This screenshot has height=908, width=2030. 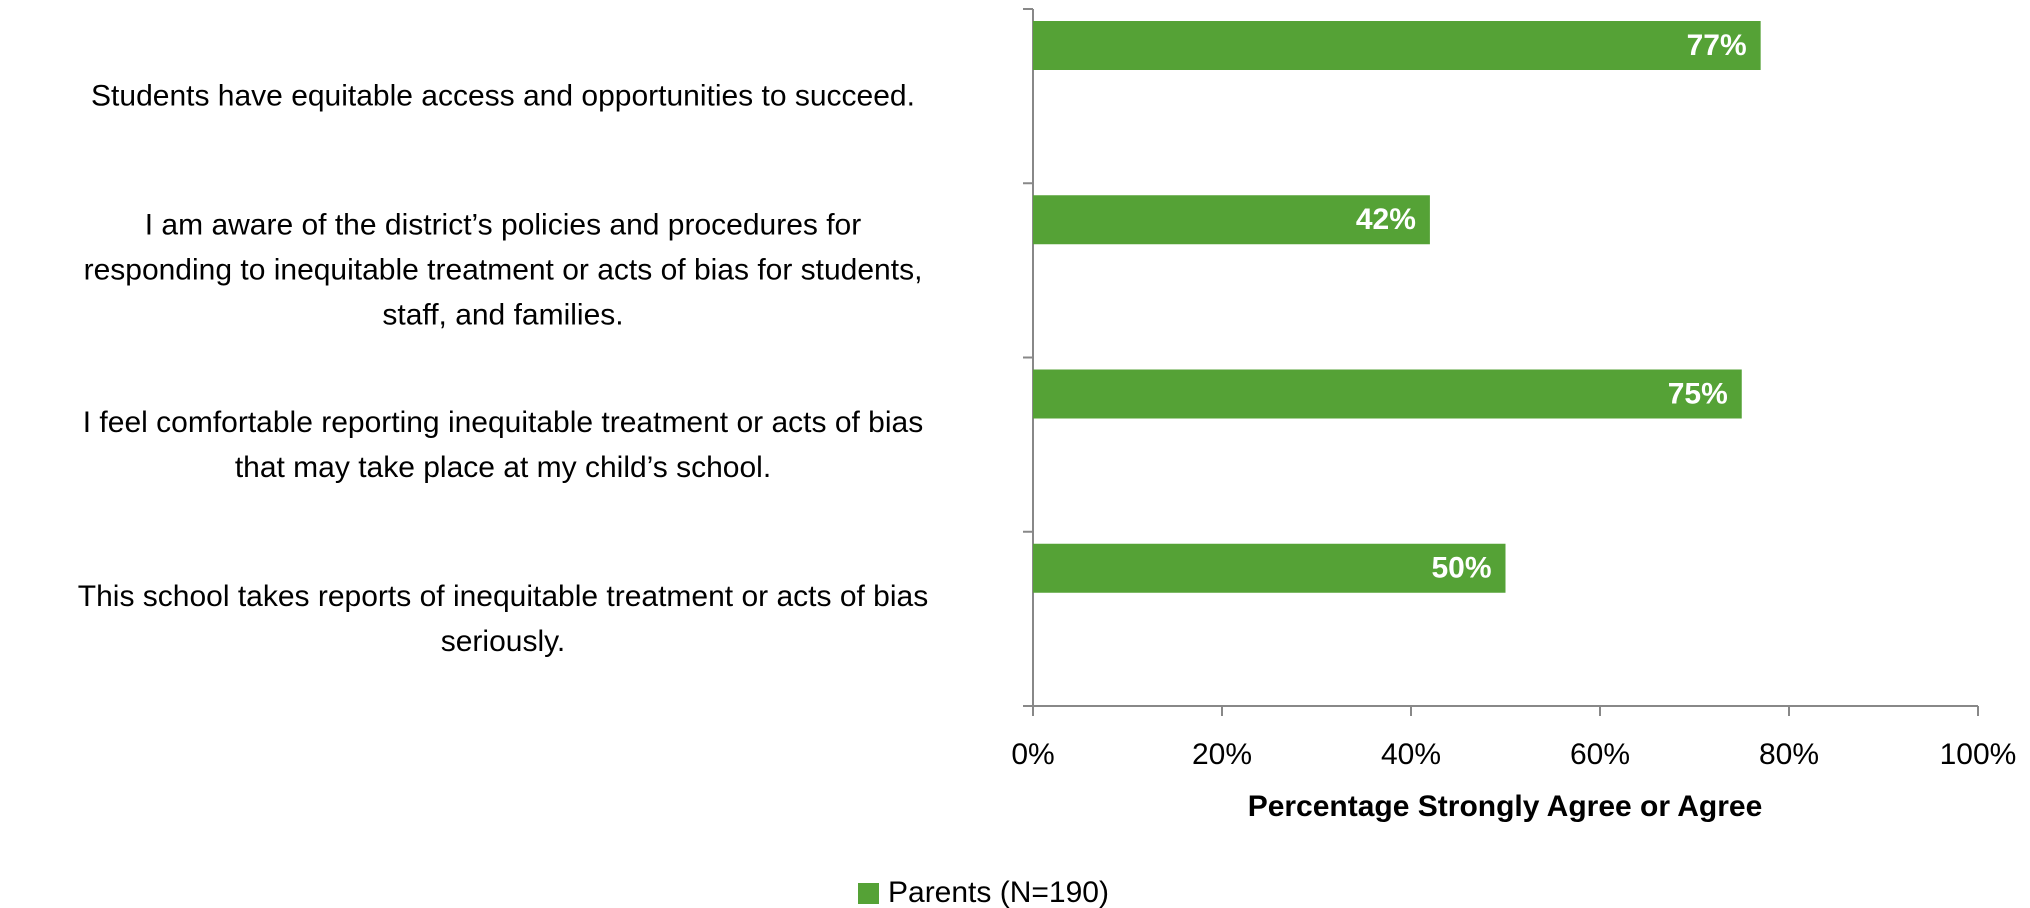 What do you see at coordinates (868, 893) in the screenshot?
I see `legend-swatch` at bounding box center [868, 893].